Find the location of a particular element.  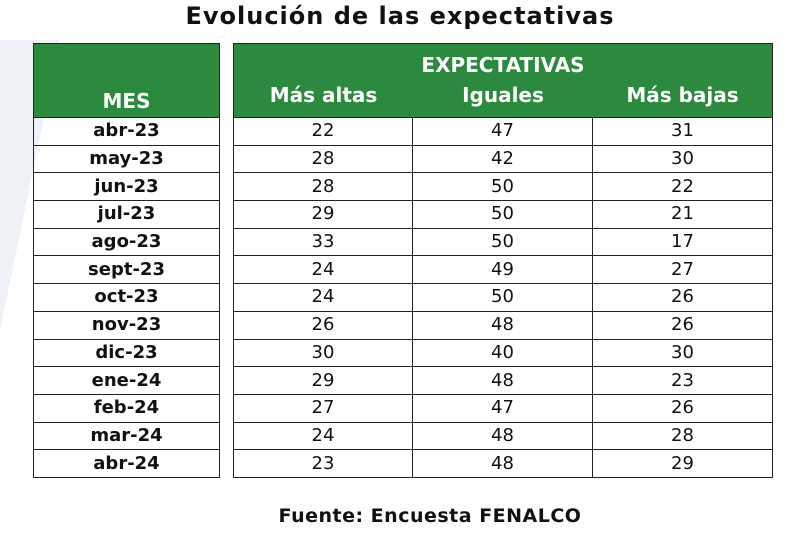

cell-iguales: 49 is located at coordinates (503, 270).